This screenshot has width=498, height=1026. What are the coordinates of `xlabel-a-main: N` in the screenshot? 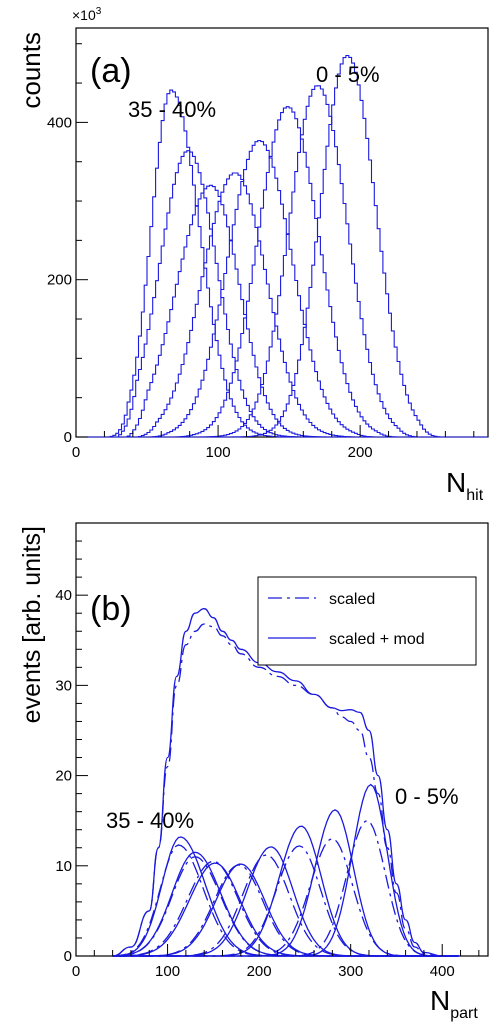 It's located at (456, 482).